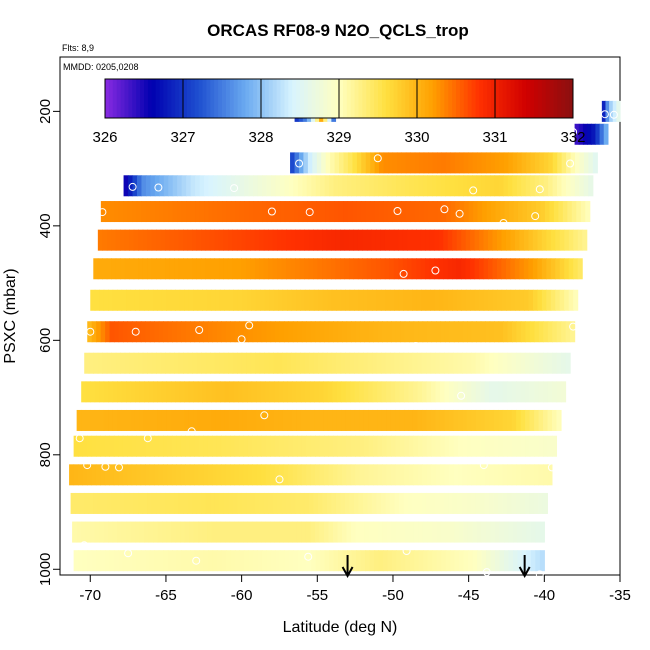 The width and height of the screenshot is (650, 650). Describe the element at coordinates (347, 572) in the screenshot. I see `arrow-head` at that location.